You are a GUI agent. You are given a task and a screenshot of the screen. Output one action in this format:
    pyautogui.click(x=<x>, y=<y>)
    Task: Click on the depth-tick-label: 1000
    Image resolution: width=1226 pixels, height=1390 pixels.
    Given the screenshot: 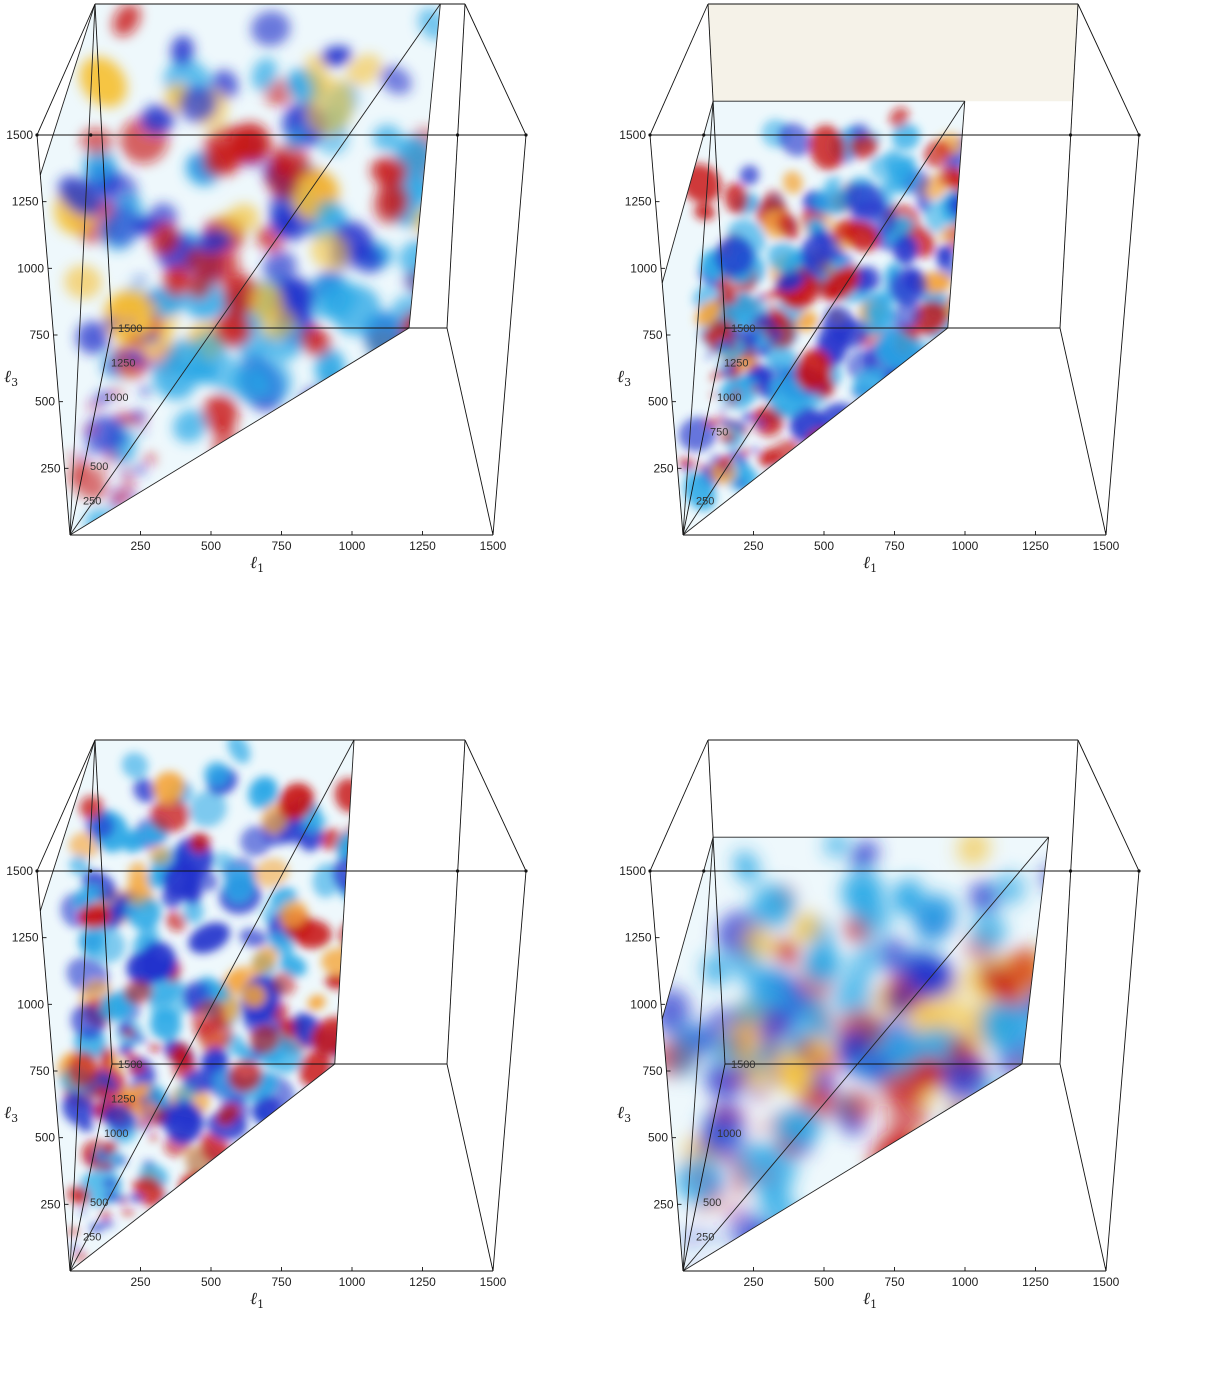 What is the action you would take?
    pyautogui.click(x=729, y=1134)
    